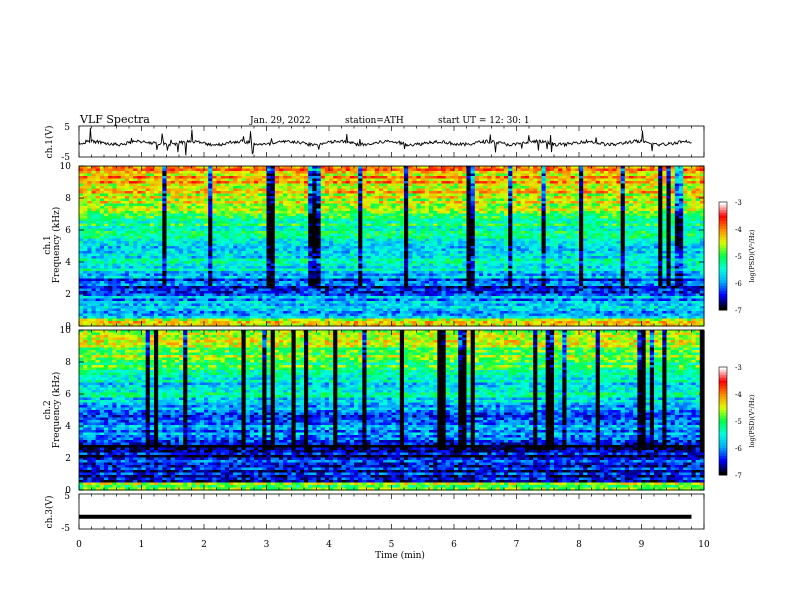 This screenshot has height=612, width=792. I want to click on ch1-waveform-panel: 5 -5 ch.1(V), so click(374, 143).